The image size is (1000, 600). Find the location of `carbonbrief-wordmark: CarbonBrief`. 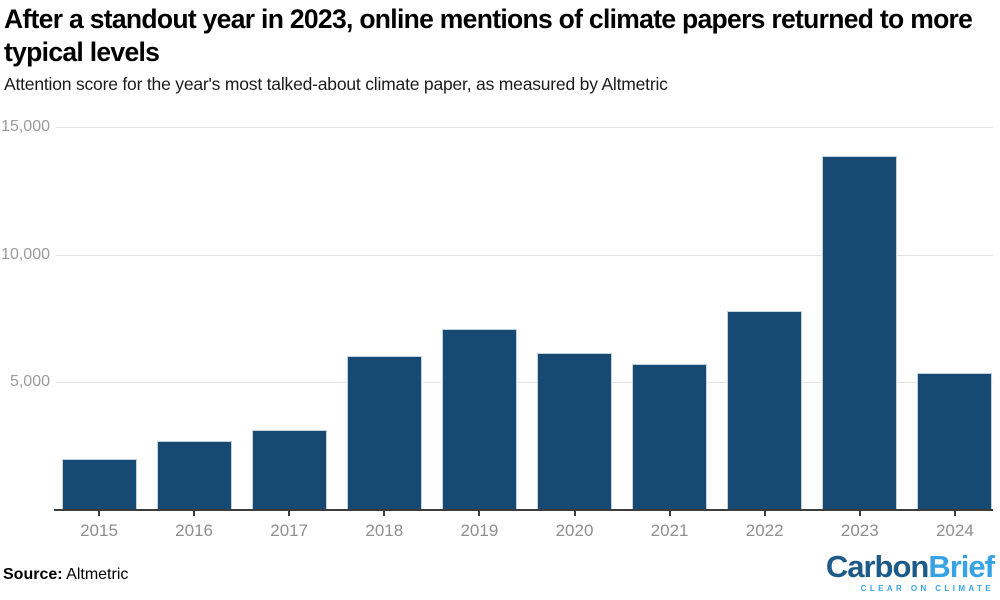

carbonbrief-wordmark: CarbonBrief is located at coordinates (910, 566).